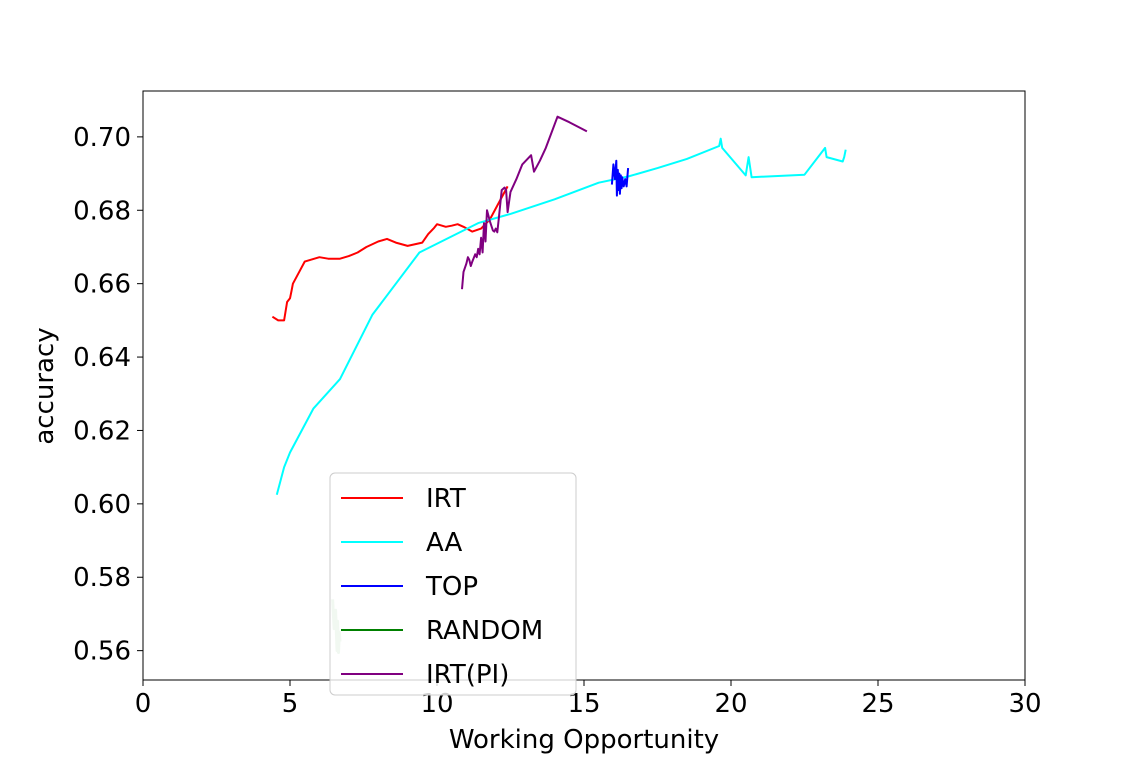  I want to click on x-tick-label: 5, so click(290, 704).